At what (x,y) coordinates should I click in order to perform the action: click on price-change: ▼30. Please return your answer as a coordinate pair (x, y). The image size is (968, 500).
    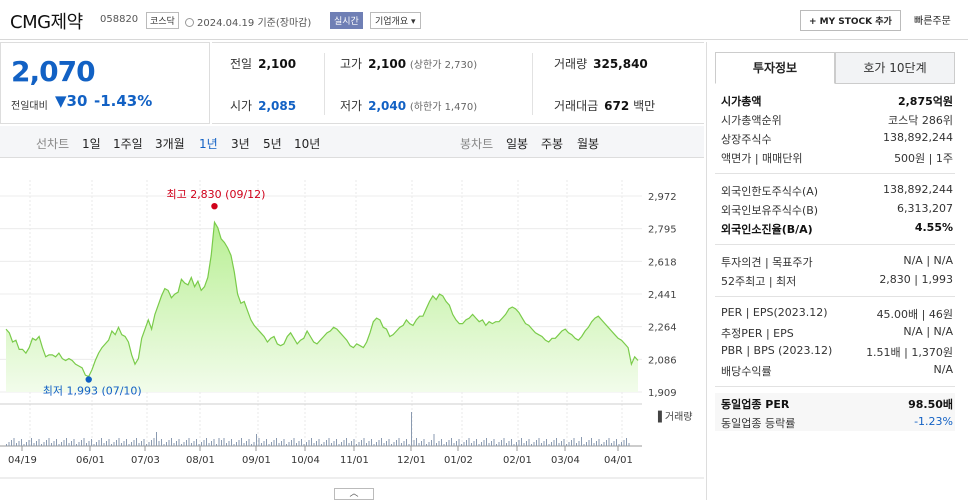
    Looking at the image, I should click on (71, 101).